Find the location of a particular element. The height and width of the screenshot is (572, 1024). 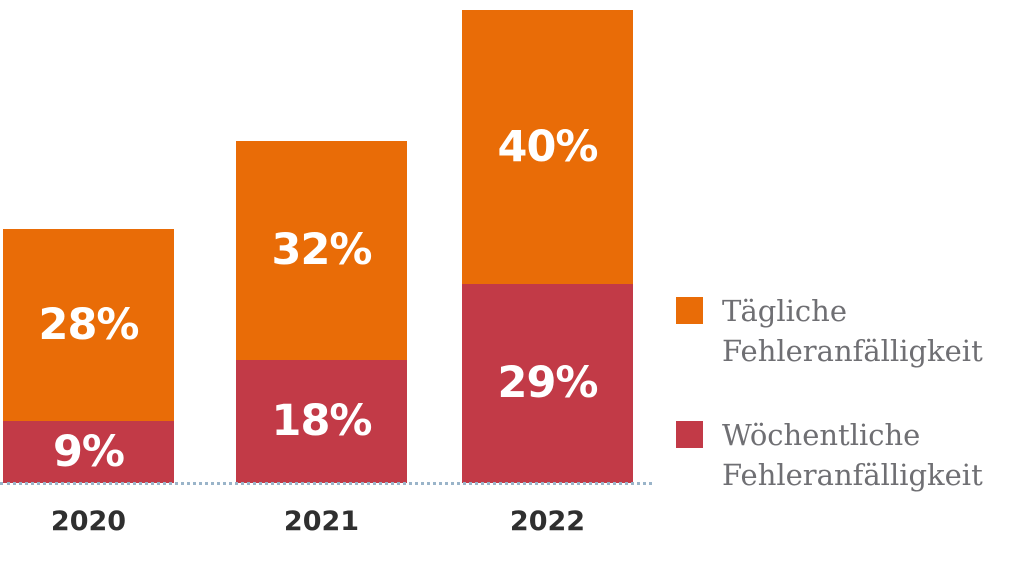

bar-group-2021: 32% 18% is located at coordinates (321, 312).